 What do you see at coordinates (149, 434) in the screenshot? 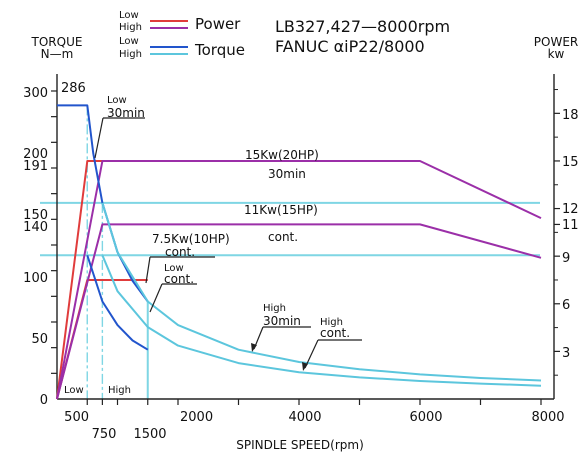
I see `x-tick-label: 1500` at bounding box center [149, 434].